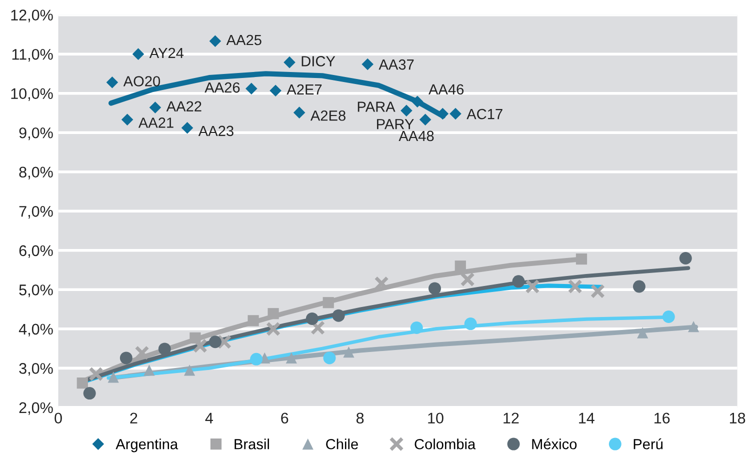 The height and width of the screenshot is (463, 747). What do you see at coordinates (141, 81) in the screenshot?
I see `annotation: AO20` at bounding box center [141, 81].